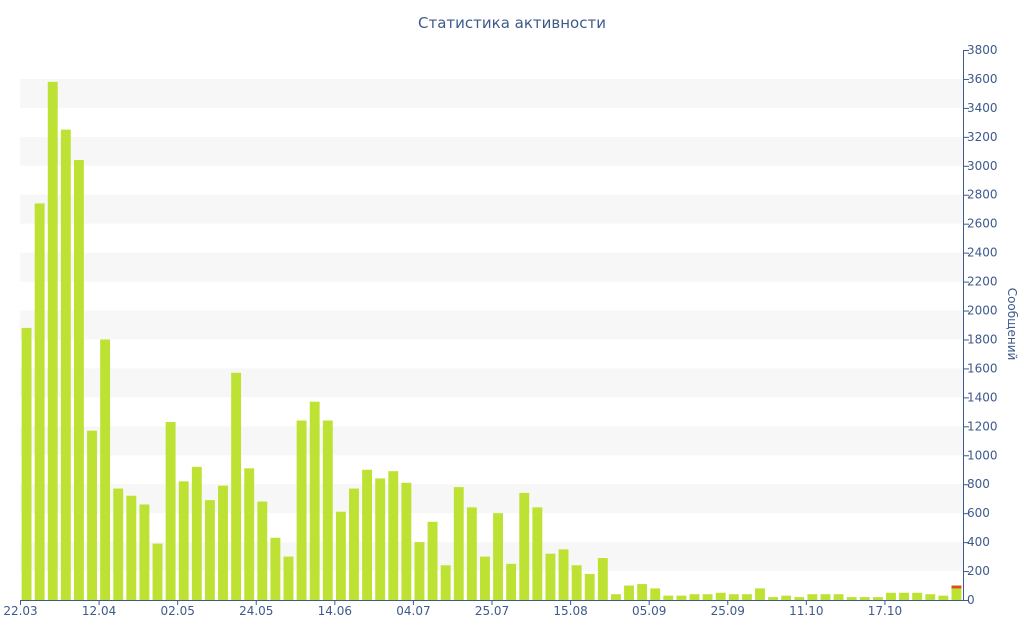 Image resolution: width=1024 pixels, height=640 pixels. What do you see at coordinates (512, 23) in the screenshot?
I see `chart-title: Статистика активности` at bounding box center [512, 23].